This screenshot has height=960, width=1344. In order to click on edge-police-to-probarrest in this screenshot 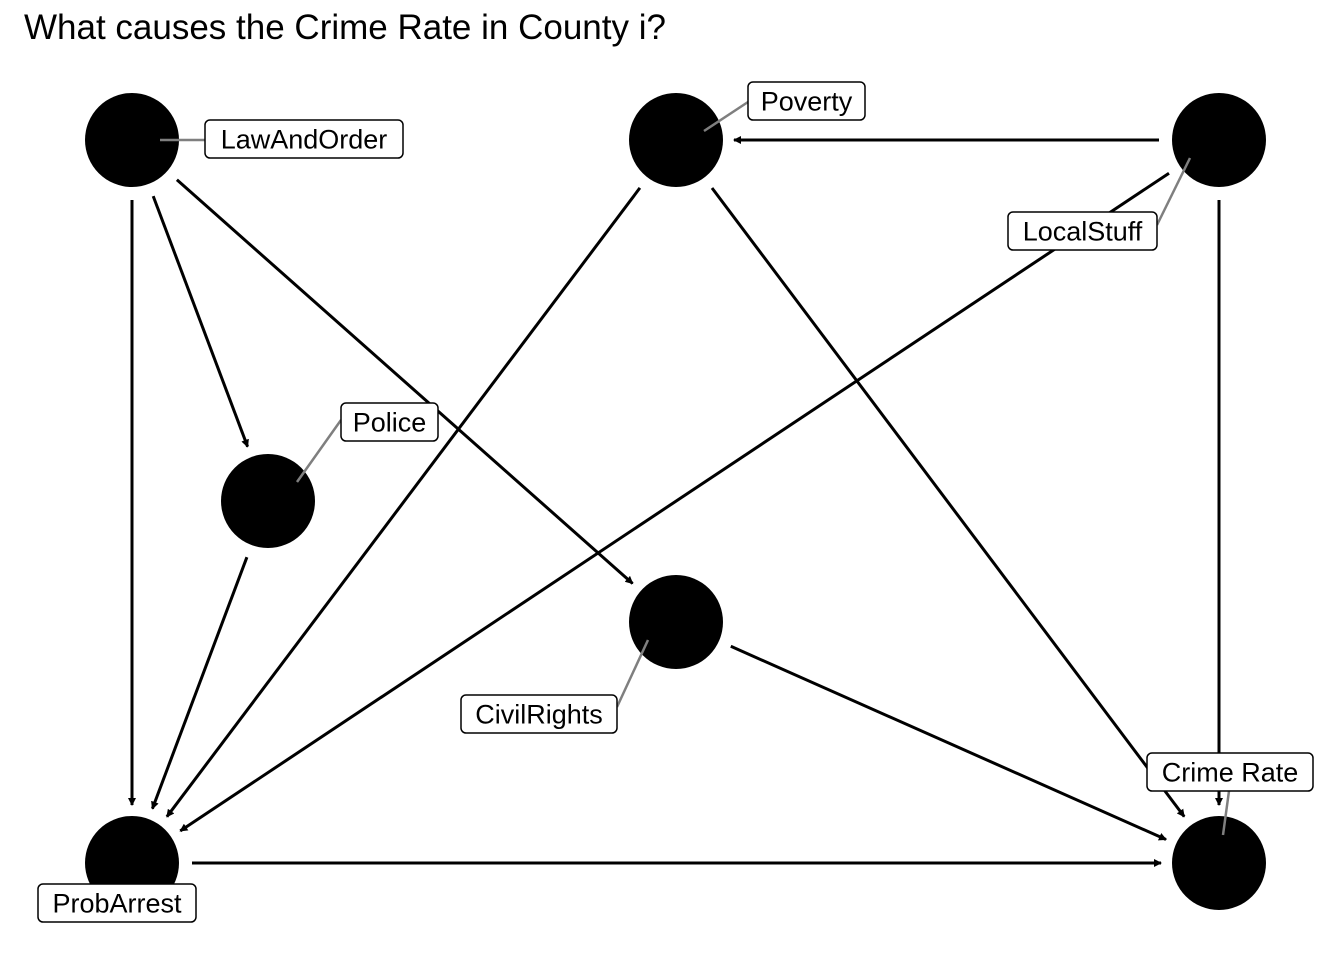, I will do `click(199, 683)`.